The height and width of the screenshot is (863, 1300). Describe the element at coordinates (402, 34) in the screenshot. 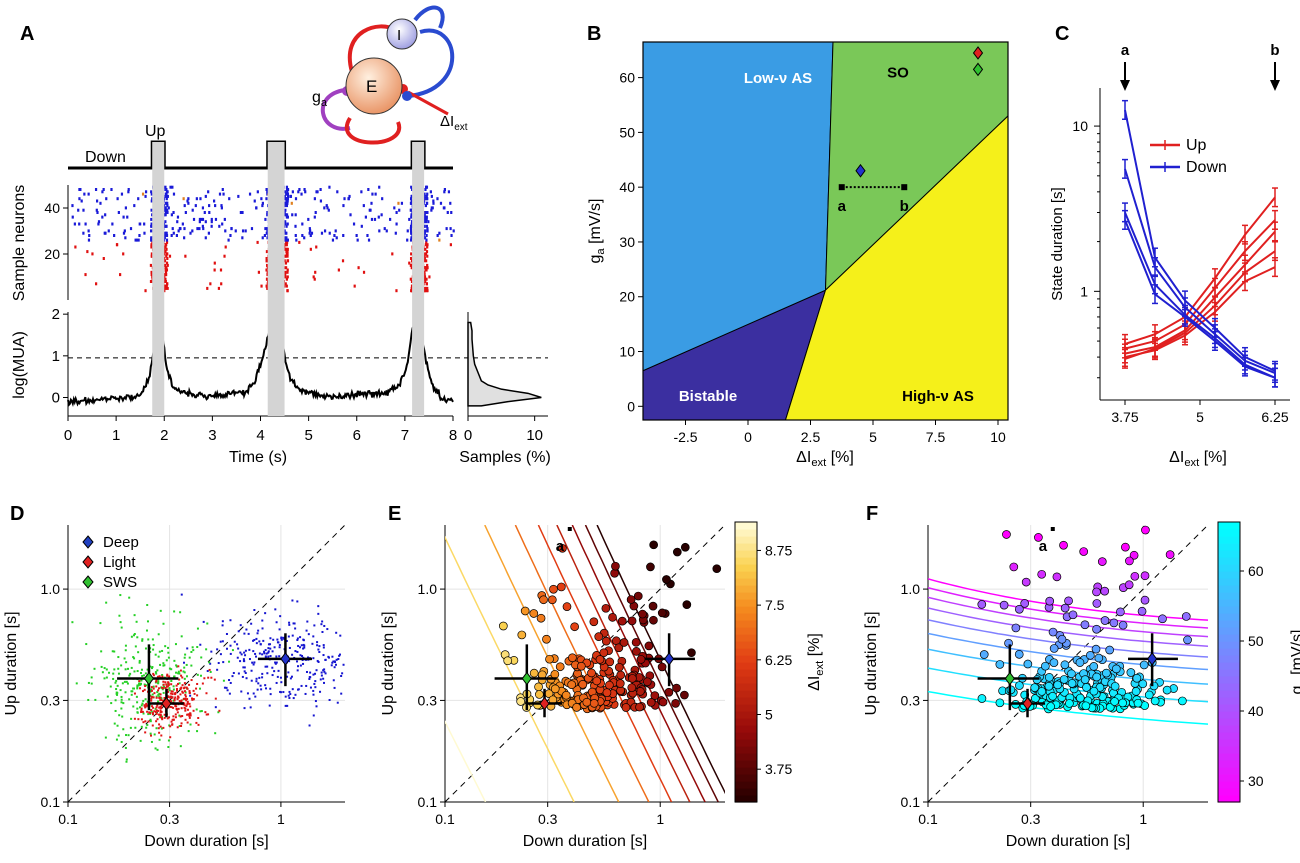

I see `node-i` at that location.